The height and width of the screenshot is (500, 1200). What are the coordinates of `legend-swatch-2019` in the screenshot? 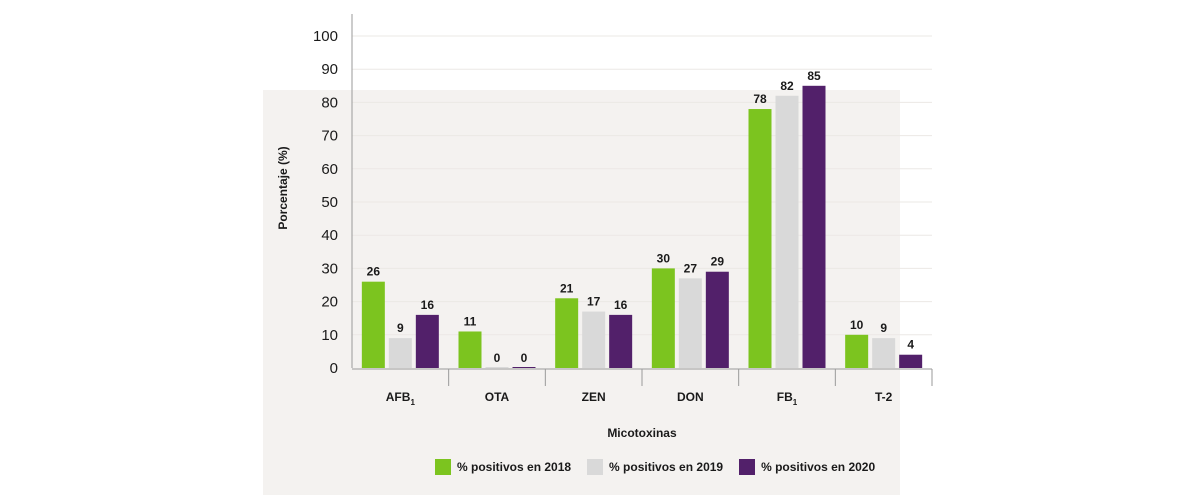 It's located at (595, 467).